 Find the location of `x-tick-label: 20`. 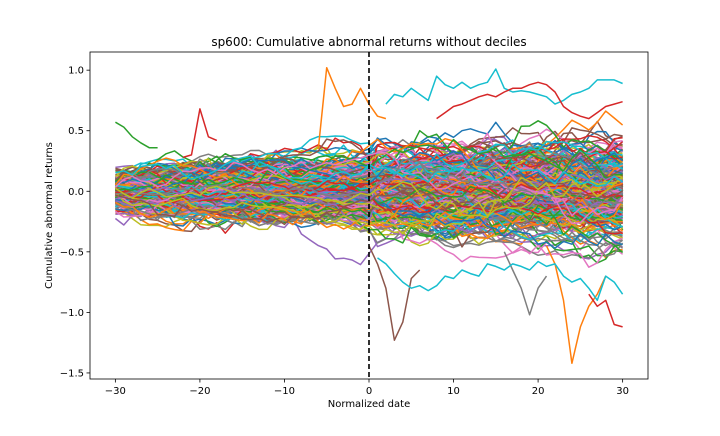

x-tick-label: 20 is located at coordinates (538, 391).